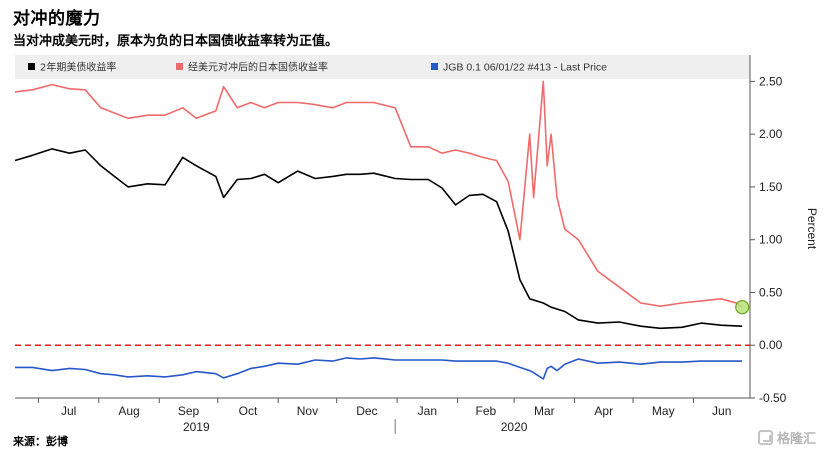 The image size is (831, 454). What do you see at coordinates (721, 411) in the screenshot?
I see `x-tick-label: Jun` at bounding box center [721, 411].